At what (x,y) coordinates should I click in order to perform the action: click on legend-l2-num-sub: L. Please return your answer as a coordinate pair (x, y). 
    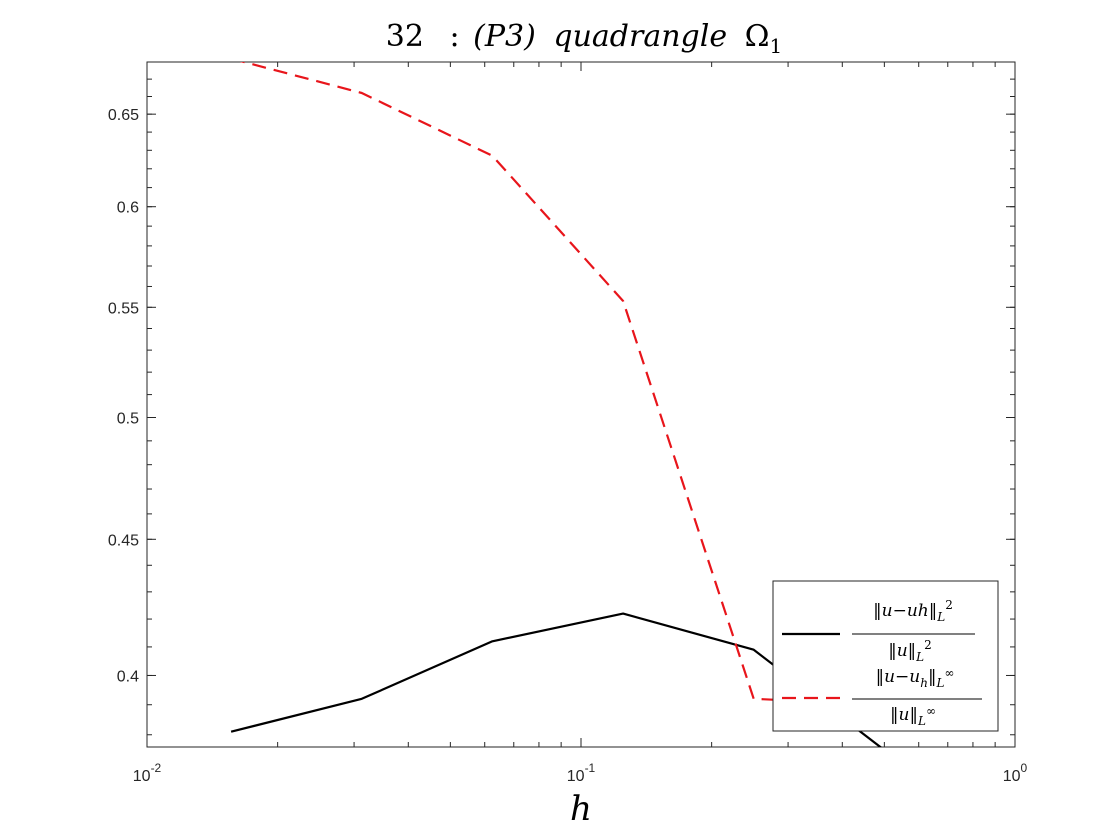
    Looking at the image, I should click on (940, 617).